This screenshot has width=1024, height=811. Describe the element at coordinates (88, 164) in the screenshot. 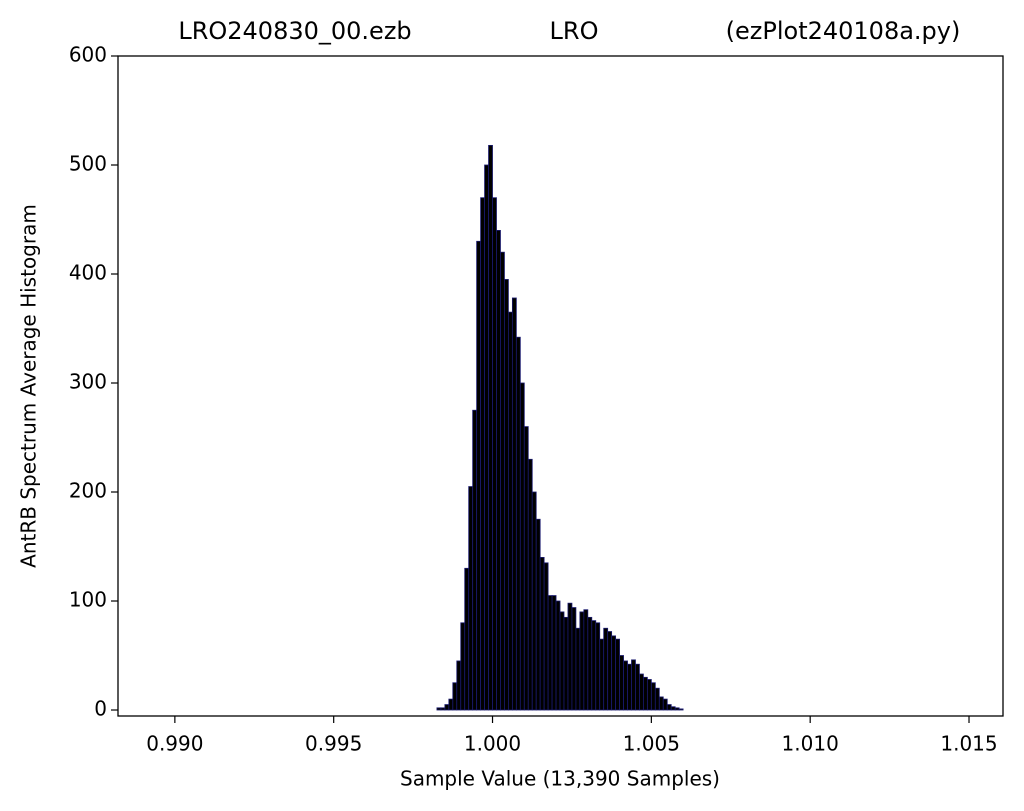

I see `y-tick-label: 500` at that location.